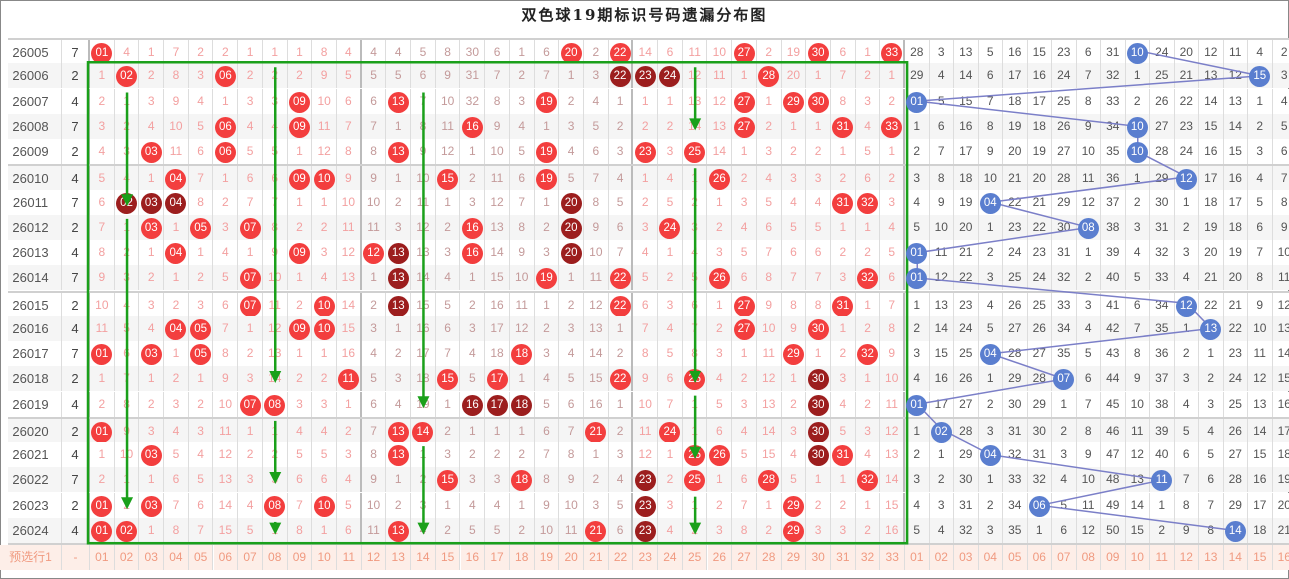 This screenshot has height=579, width=1289. What do you see at coordinates (620, 380) in the screenshot?
I see `red-ball: 22` at bounding box center [620, 380].